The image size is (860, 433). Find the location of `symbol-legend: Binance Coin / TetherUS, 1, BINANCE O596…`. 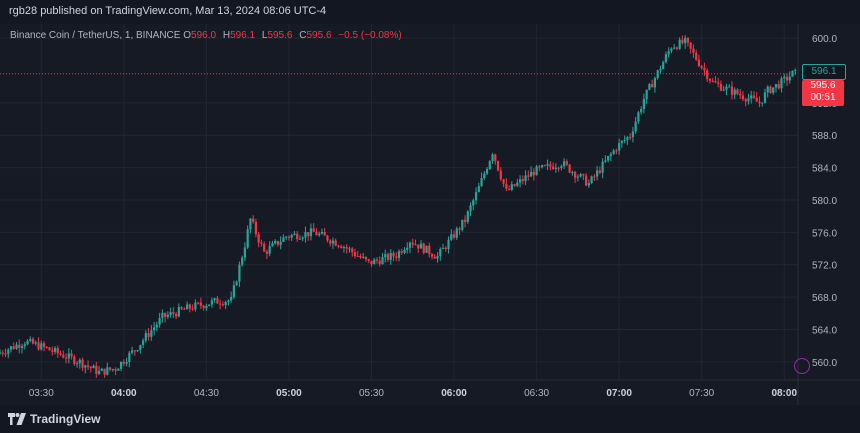

symbol-legend: Binance Coin / TetherUS, 1, BINANCE O596… is located at coordinates (208, 35).